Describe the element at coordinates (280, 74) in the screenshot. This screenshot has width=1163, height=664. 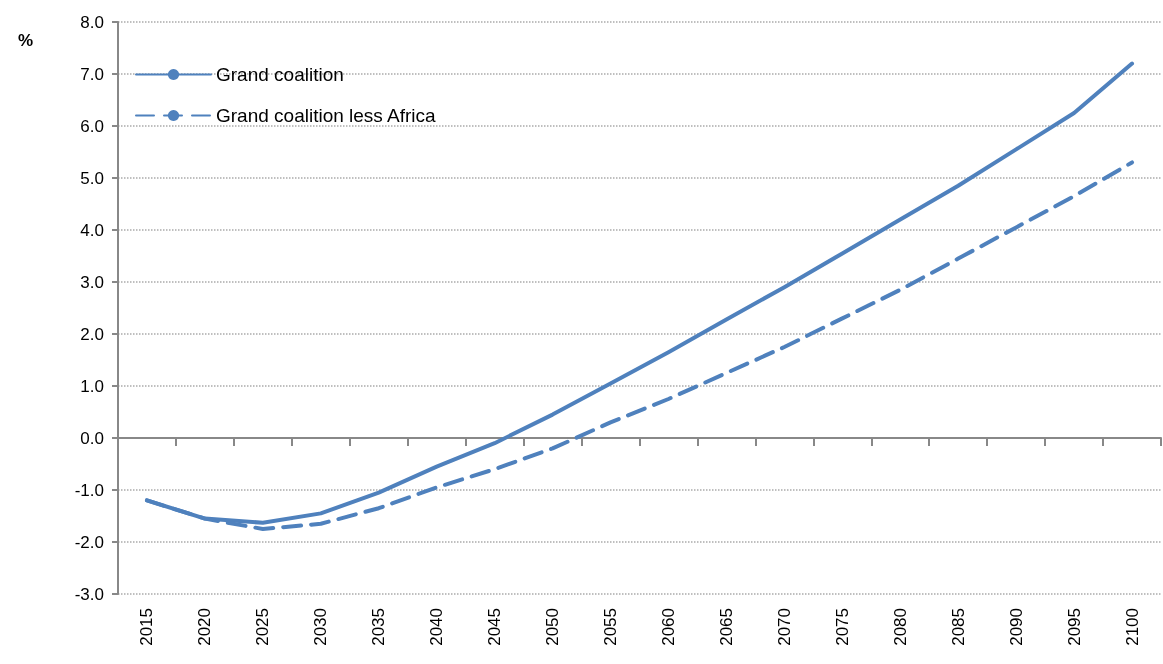
I see `legend-label: Grand coalition` at that location.